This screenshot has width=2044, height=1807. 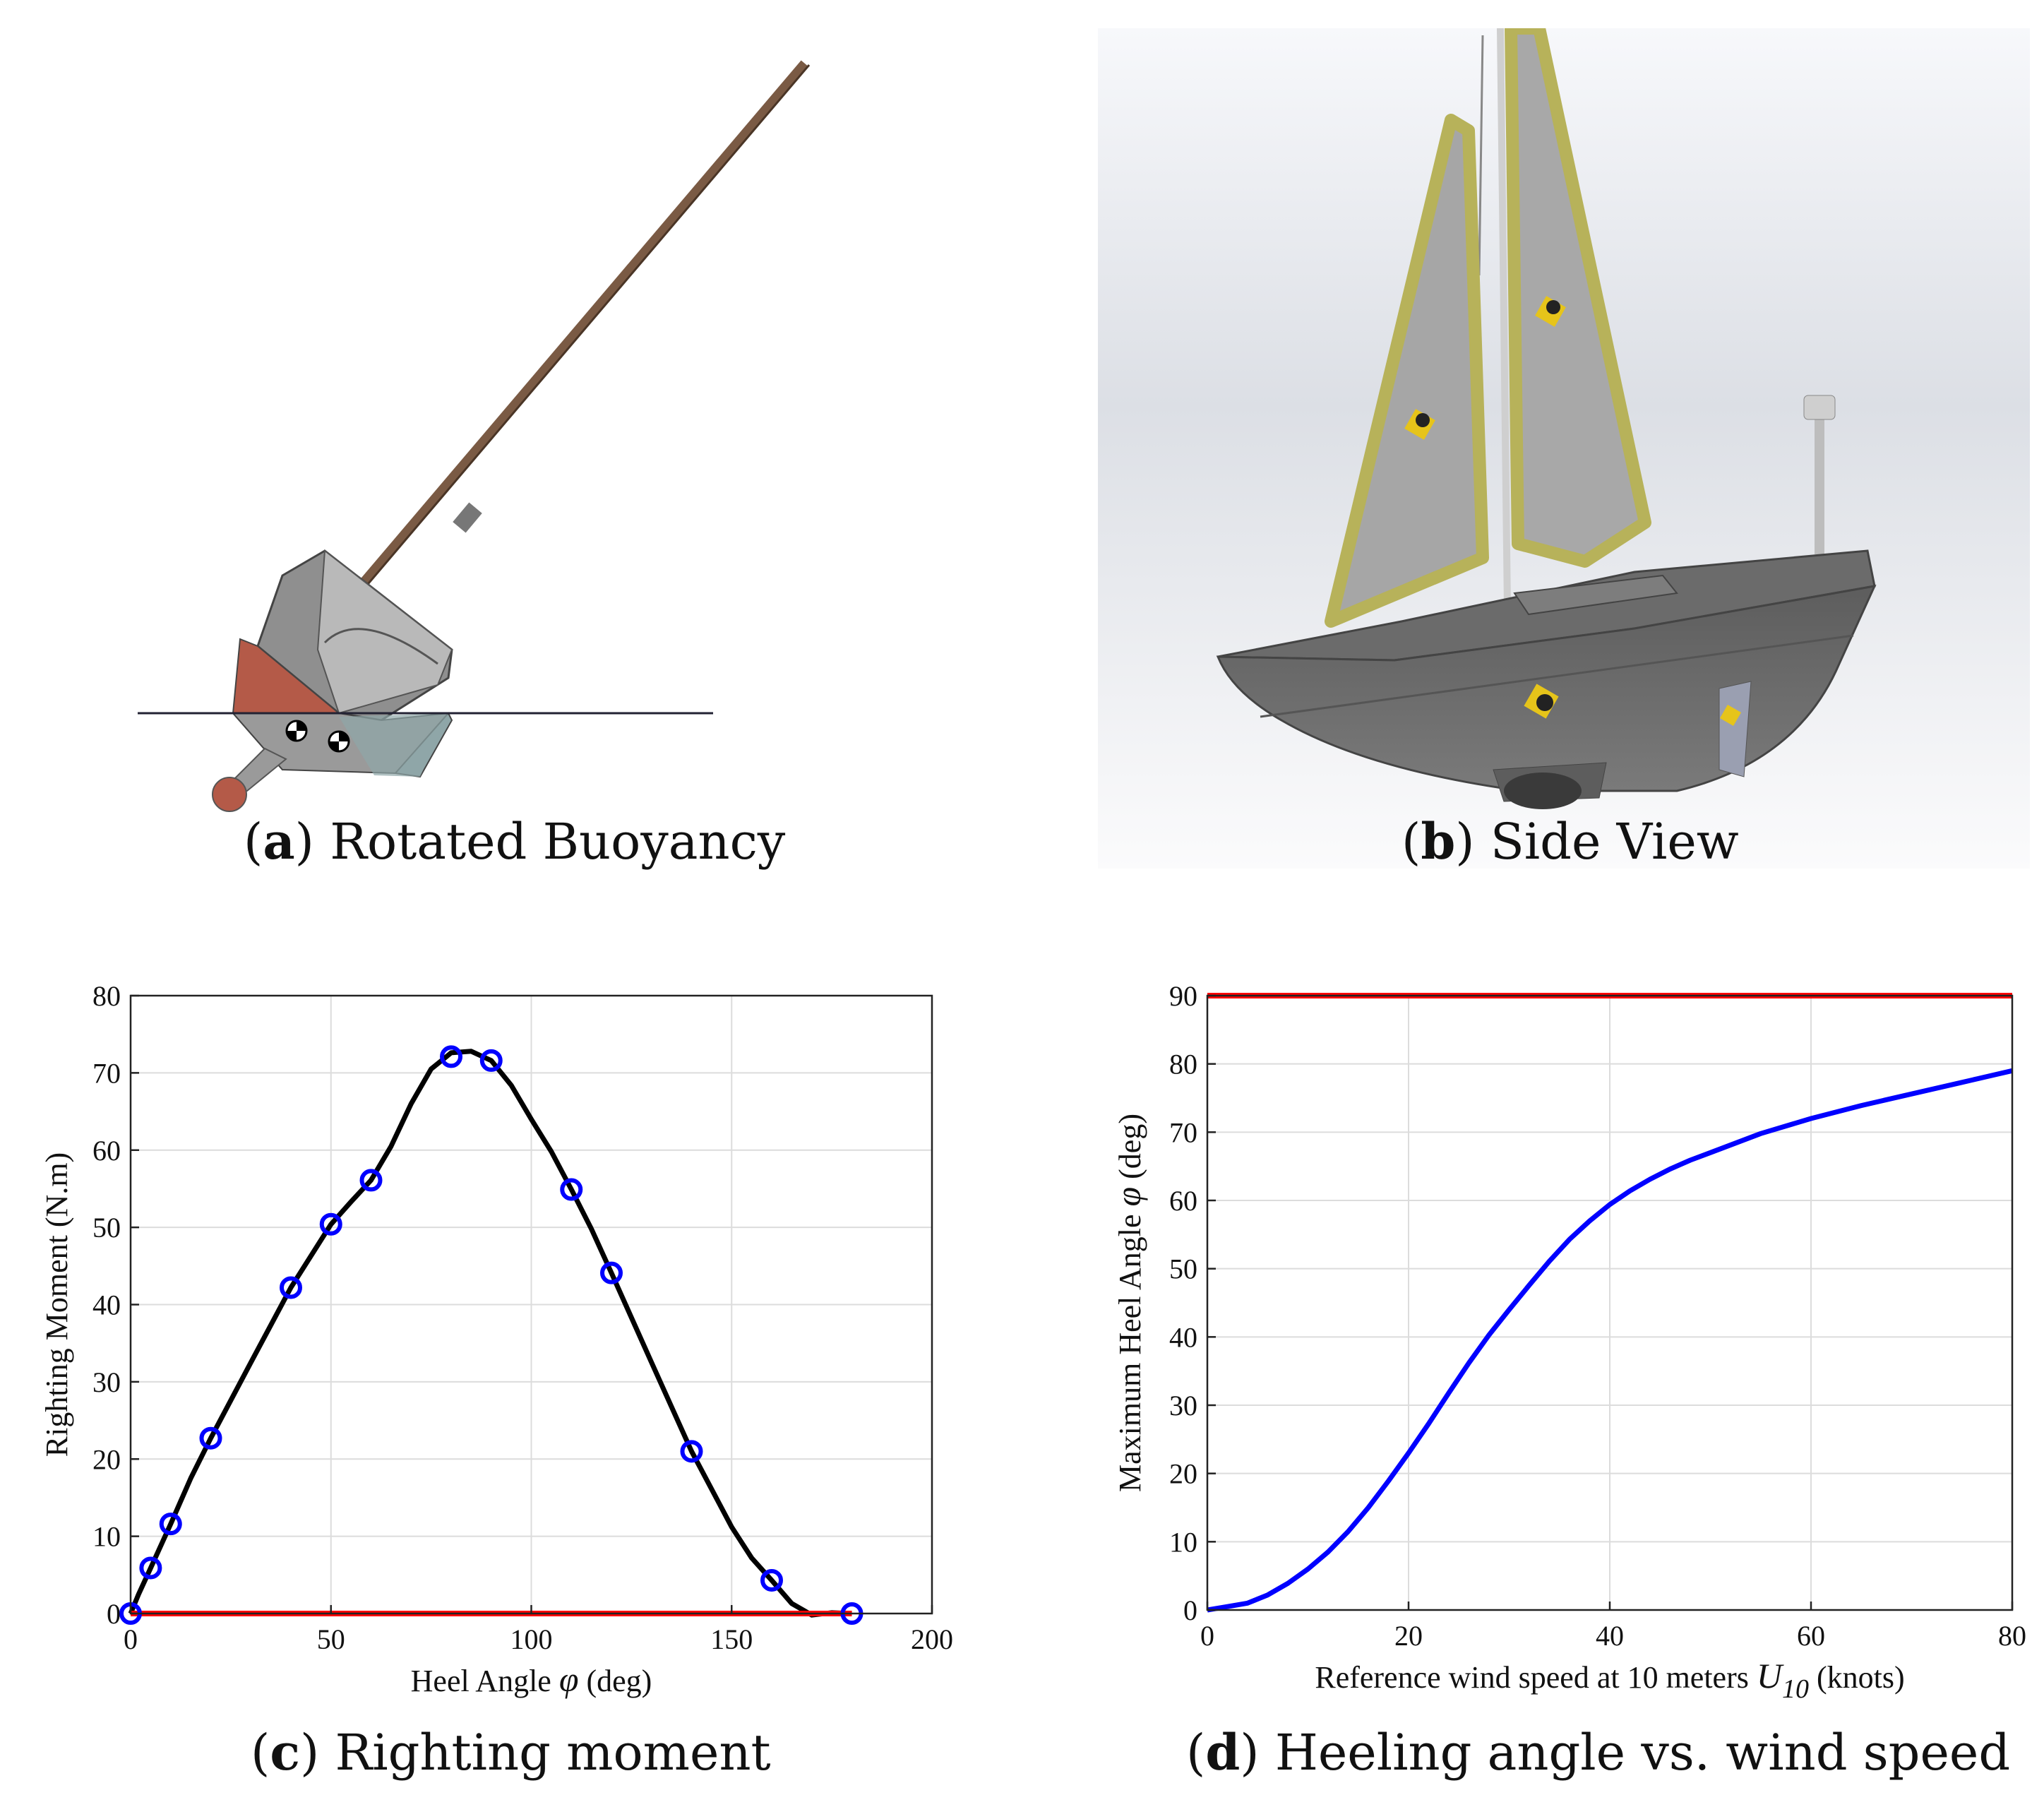 I want to click on caption-b: (b) Side View, so click(x=1570, y=841).